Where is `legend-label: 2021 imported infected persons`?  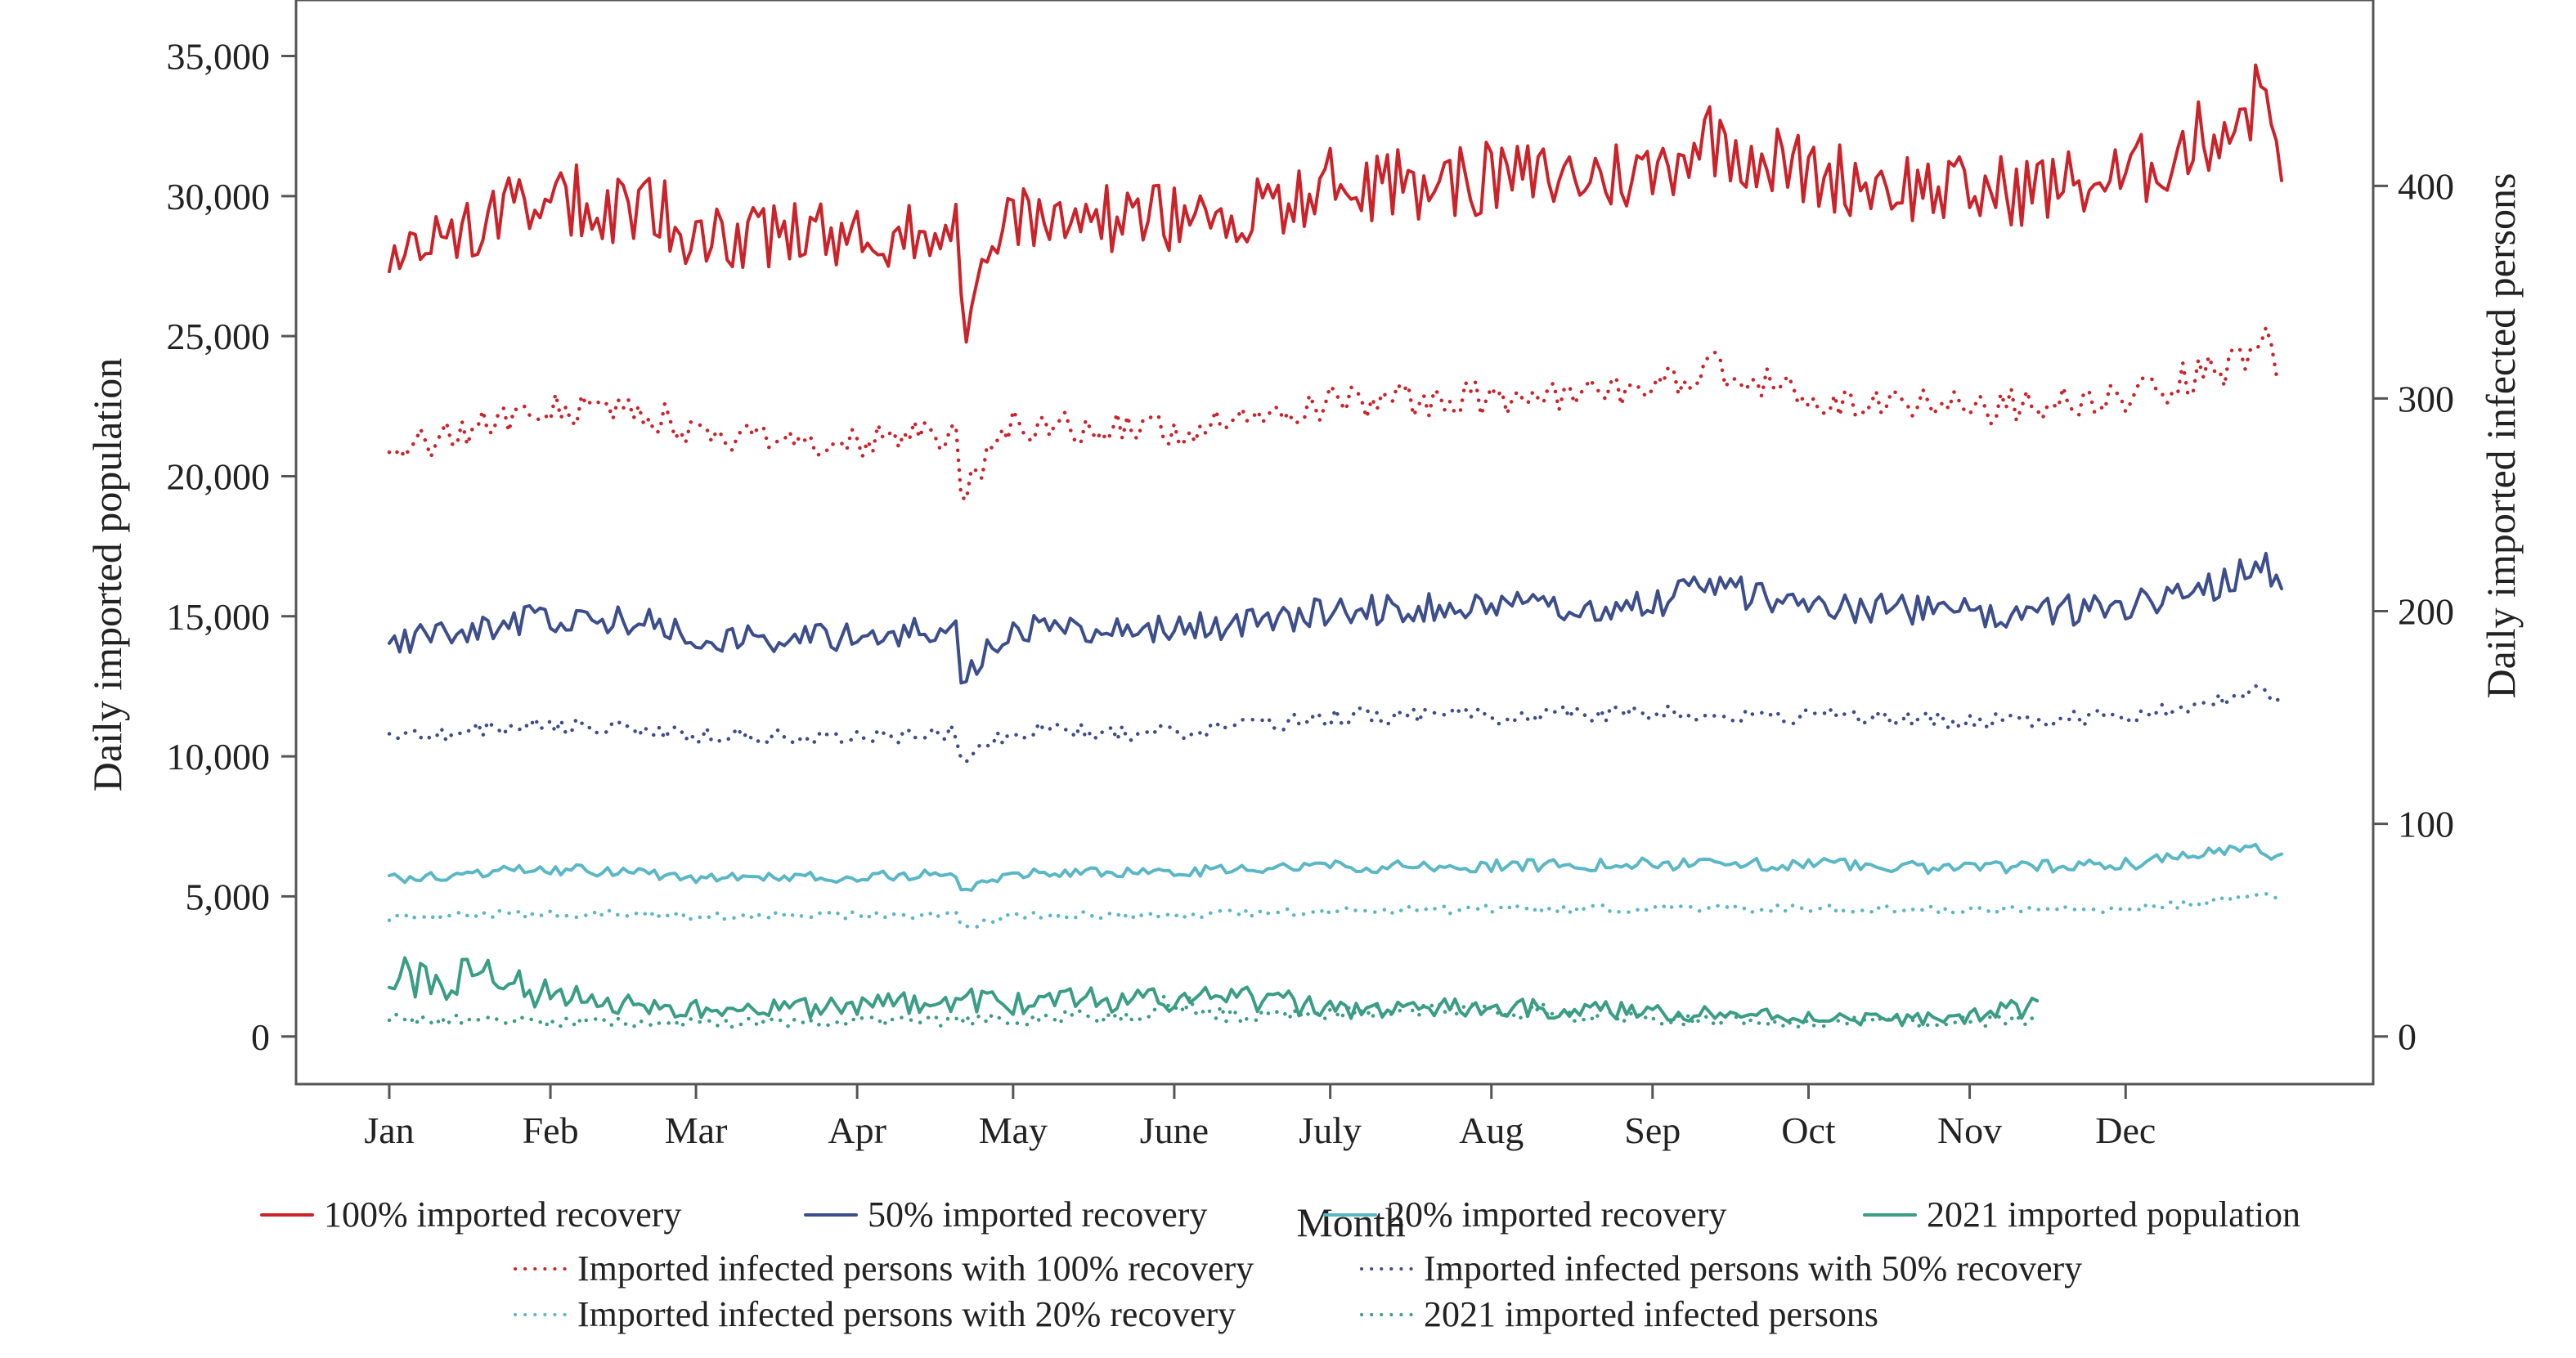 legend-label: 2021 imported infected persons is located at coordinates (1651, 1314).